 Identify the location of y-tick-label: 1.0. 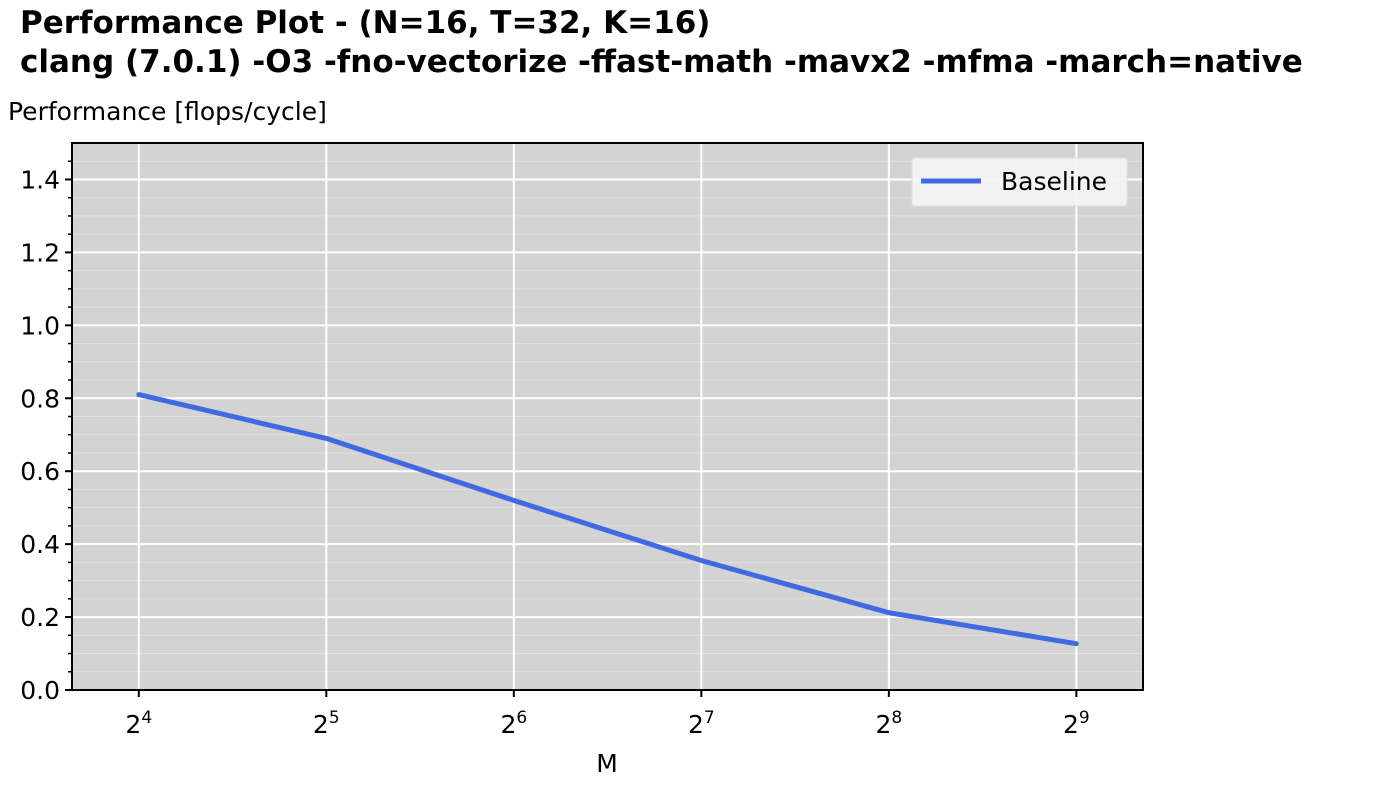
(40, 325).